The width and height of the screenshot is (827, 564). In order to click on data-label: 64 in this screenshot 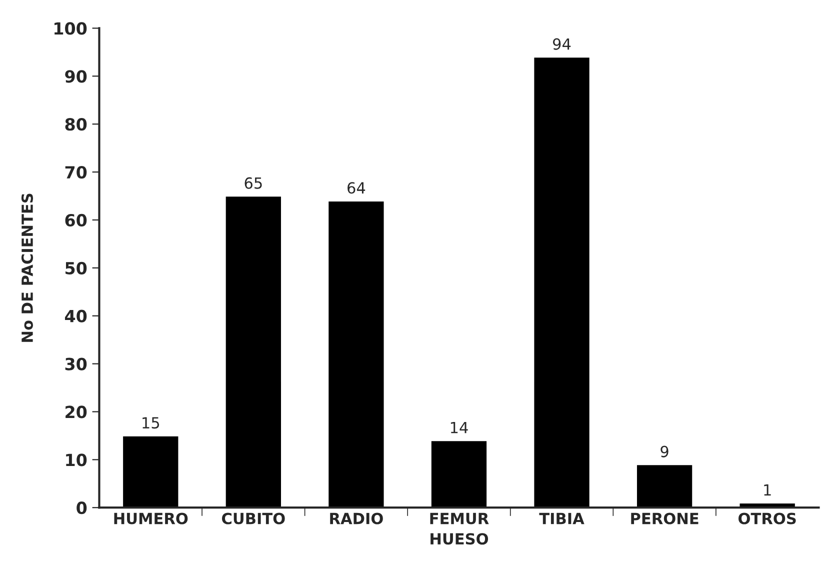, I will do `click(357, 188)`.